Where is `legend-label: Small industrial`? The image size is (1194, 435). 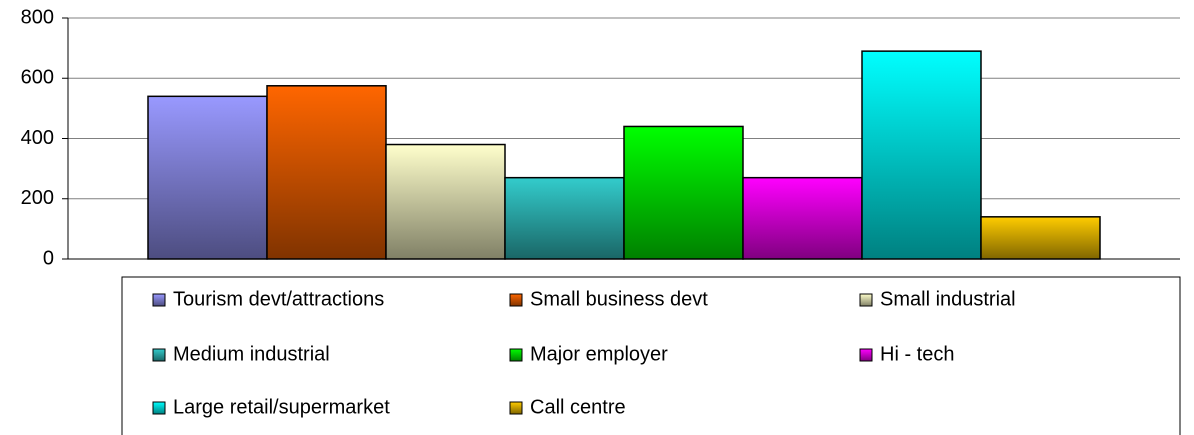 legend-label: Small industrial is located at coordinates (948, 299).